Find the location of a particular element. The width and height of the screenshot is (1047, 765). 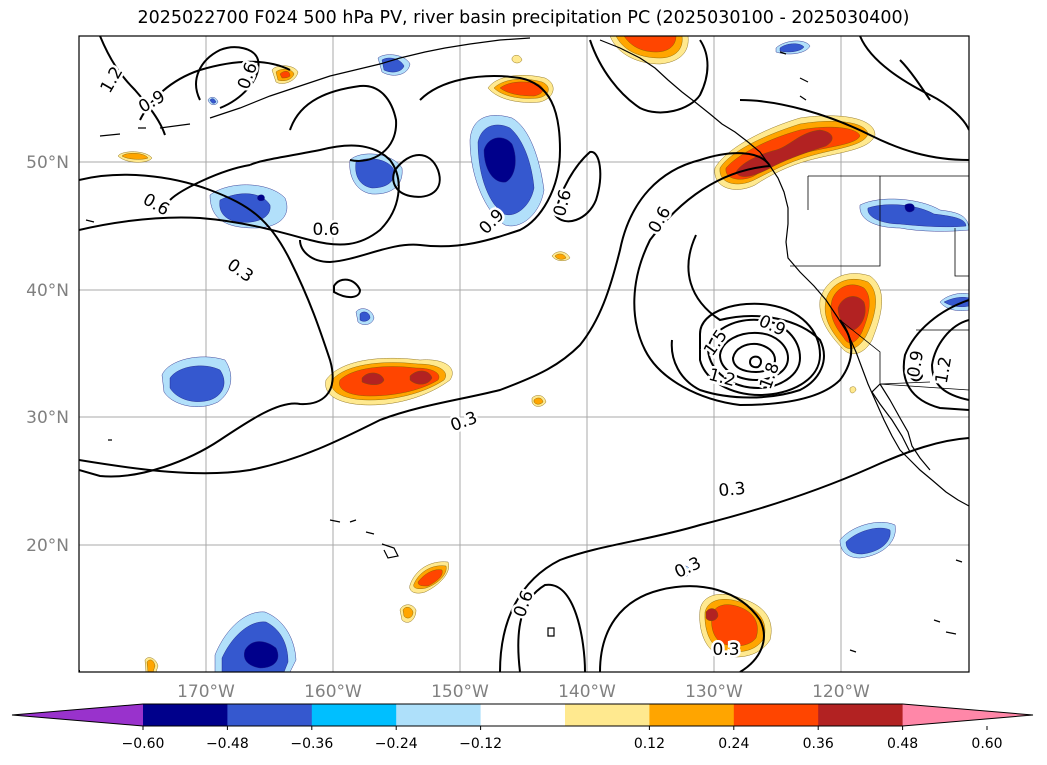

colorbar-tick-label: 0.24 is located at coordinates (733, 744).